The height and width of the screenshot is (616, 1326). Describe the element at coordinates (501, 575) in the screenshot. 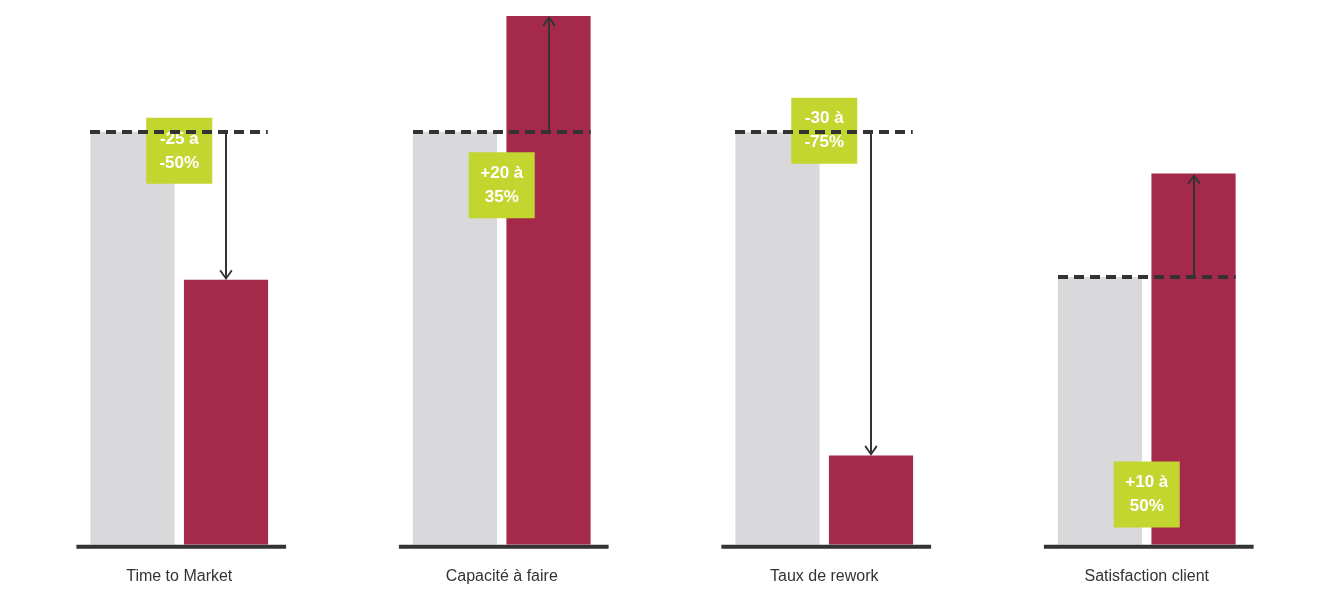

I see `x-tick-label: Capacité à faire` at that location.